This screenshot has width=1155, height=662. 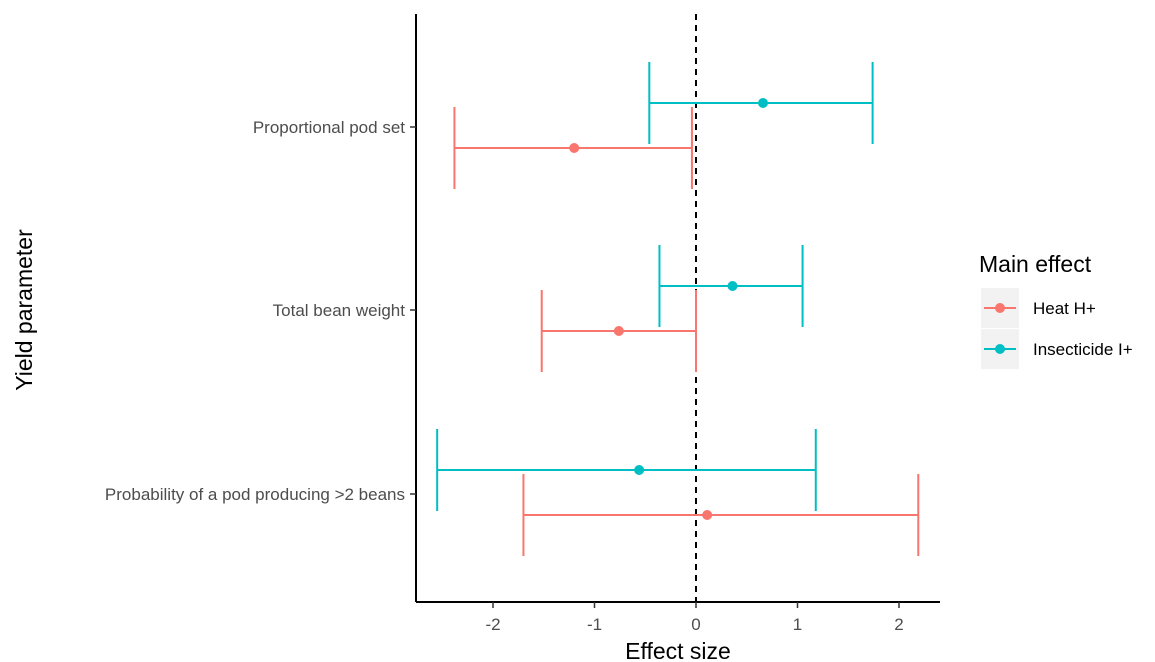 I want to click on legend-label: Heat H+, so click(x=1064, y=308).